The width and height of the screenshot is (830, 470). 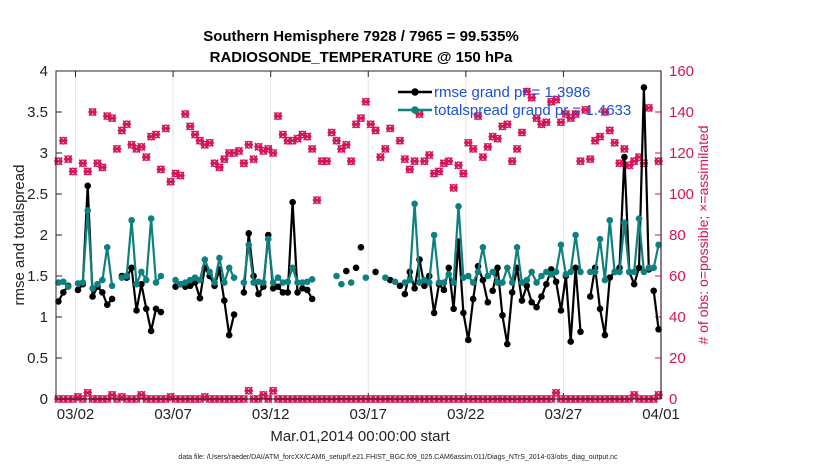 I want to click on x-tick-label: 04/01, so click(x=661, y=414).